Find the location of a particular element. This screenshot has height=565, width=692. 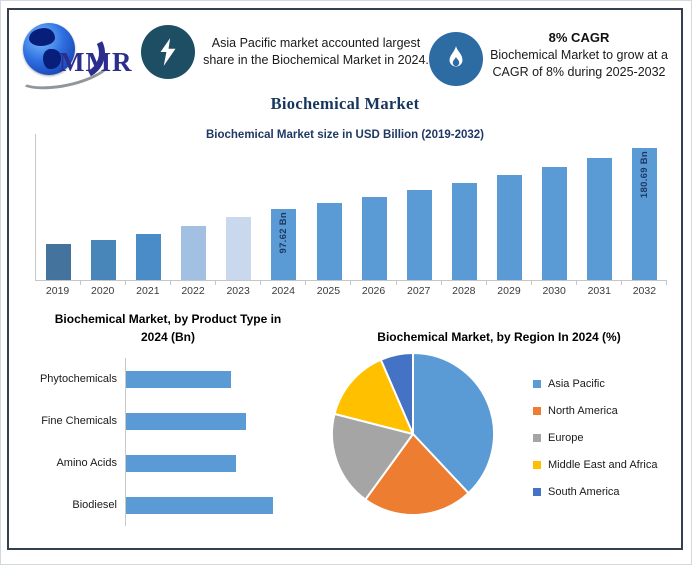

product-row: Amino Acids is located at coordinates (168, 463).